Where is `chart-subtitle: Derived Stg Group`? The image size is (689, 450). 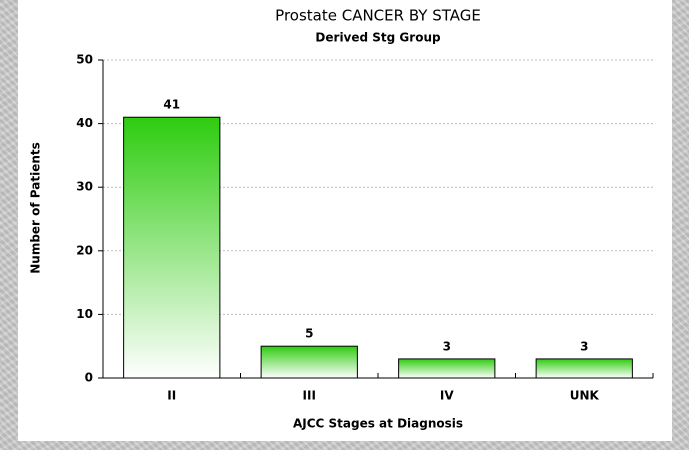
chart-subtitle: Derived Stg Group is located at coordinates (378, 38).